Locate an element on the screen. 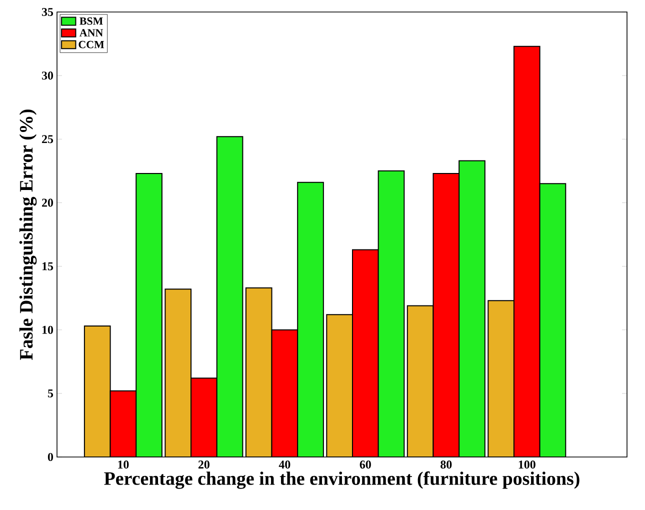 This screenshot has width=645, height=510. x-tick-label: 100 is located at coordinates (527, 464).